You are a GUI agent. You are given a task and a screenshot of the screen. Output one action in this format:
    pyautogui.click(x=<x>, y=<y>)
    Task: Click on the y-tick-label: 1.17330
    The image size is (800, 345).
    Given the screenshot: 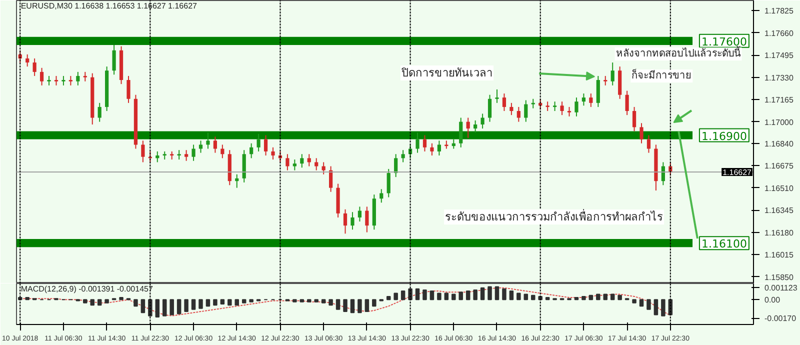 What is the action you would take?
    pyautogui.click(x=779, y=77)
    